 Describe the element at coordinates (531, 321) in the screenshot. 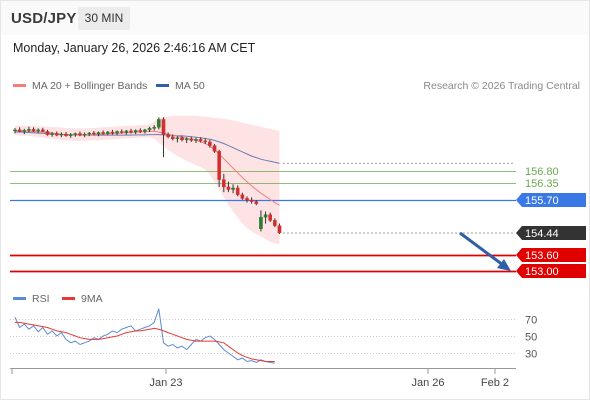

I see `rsi-tick-70: 70` at that location.